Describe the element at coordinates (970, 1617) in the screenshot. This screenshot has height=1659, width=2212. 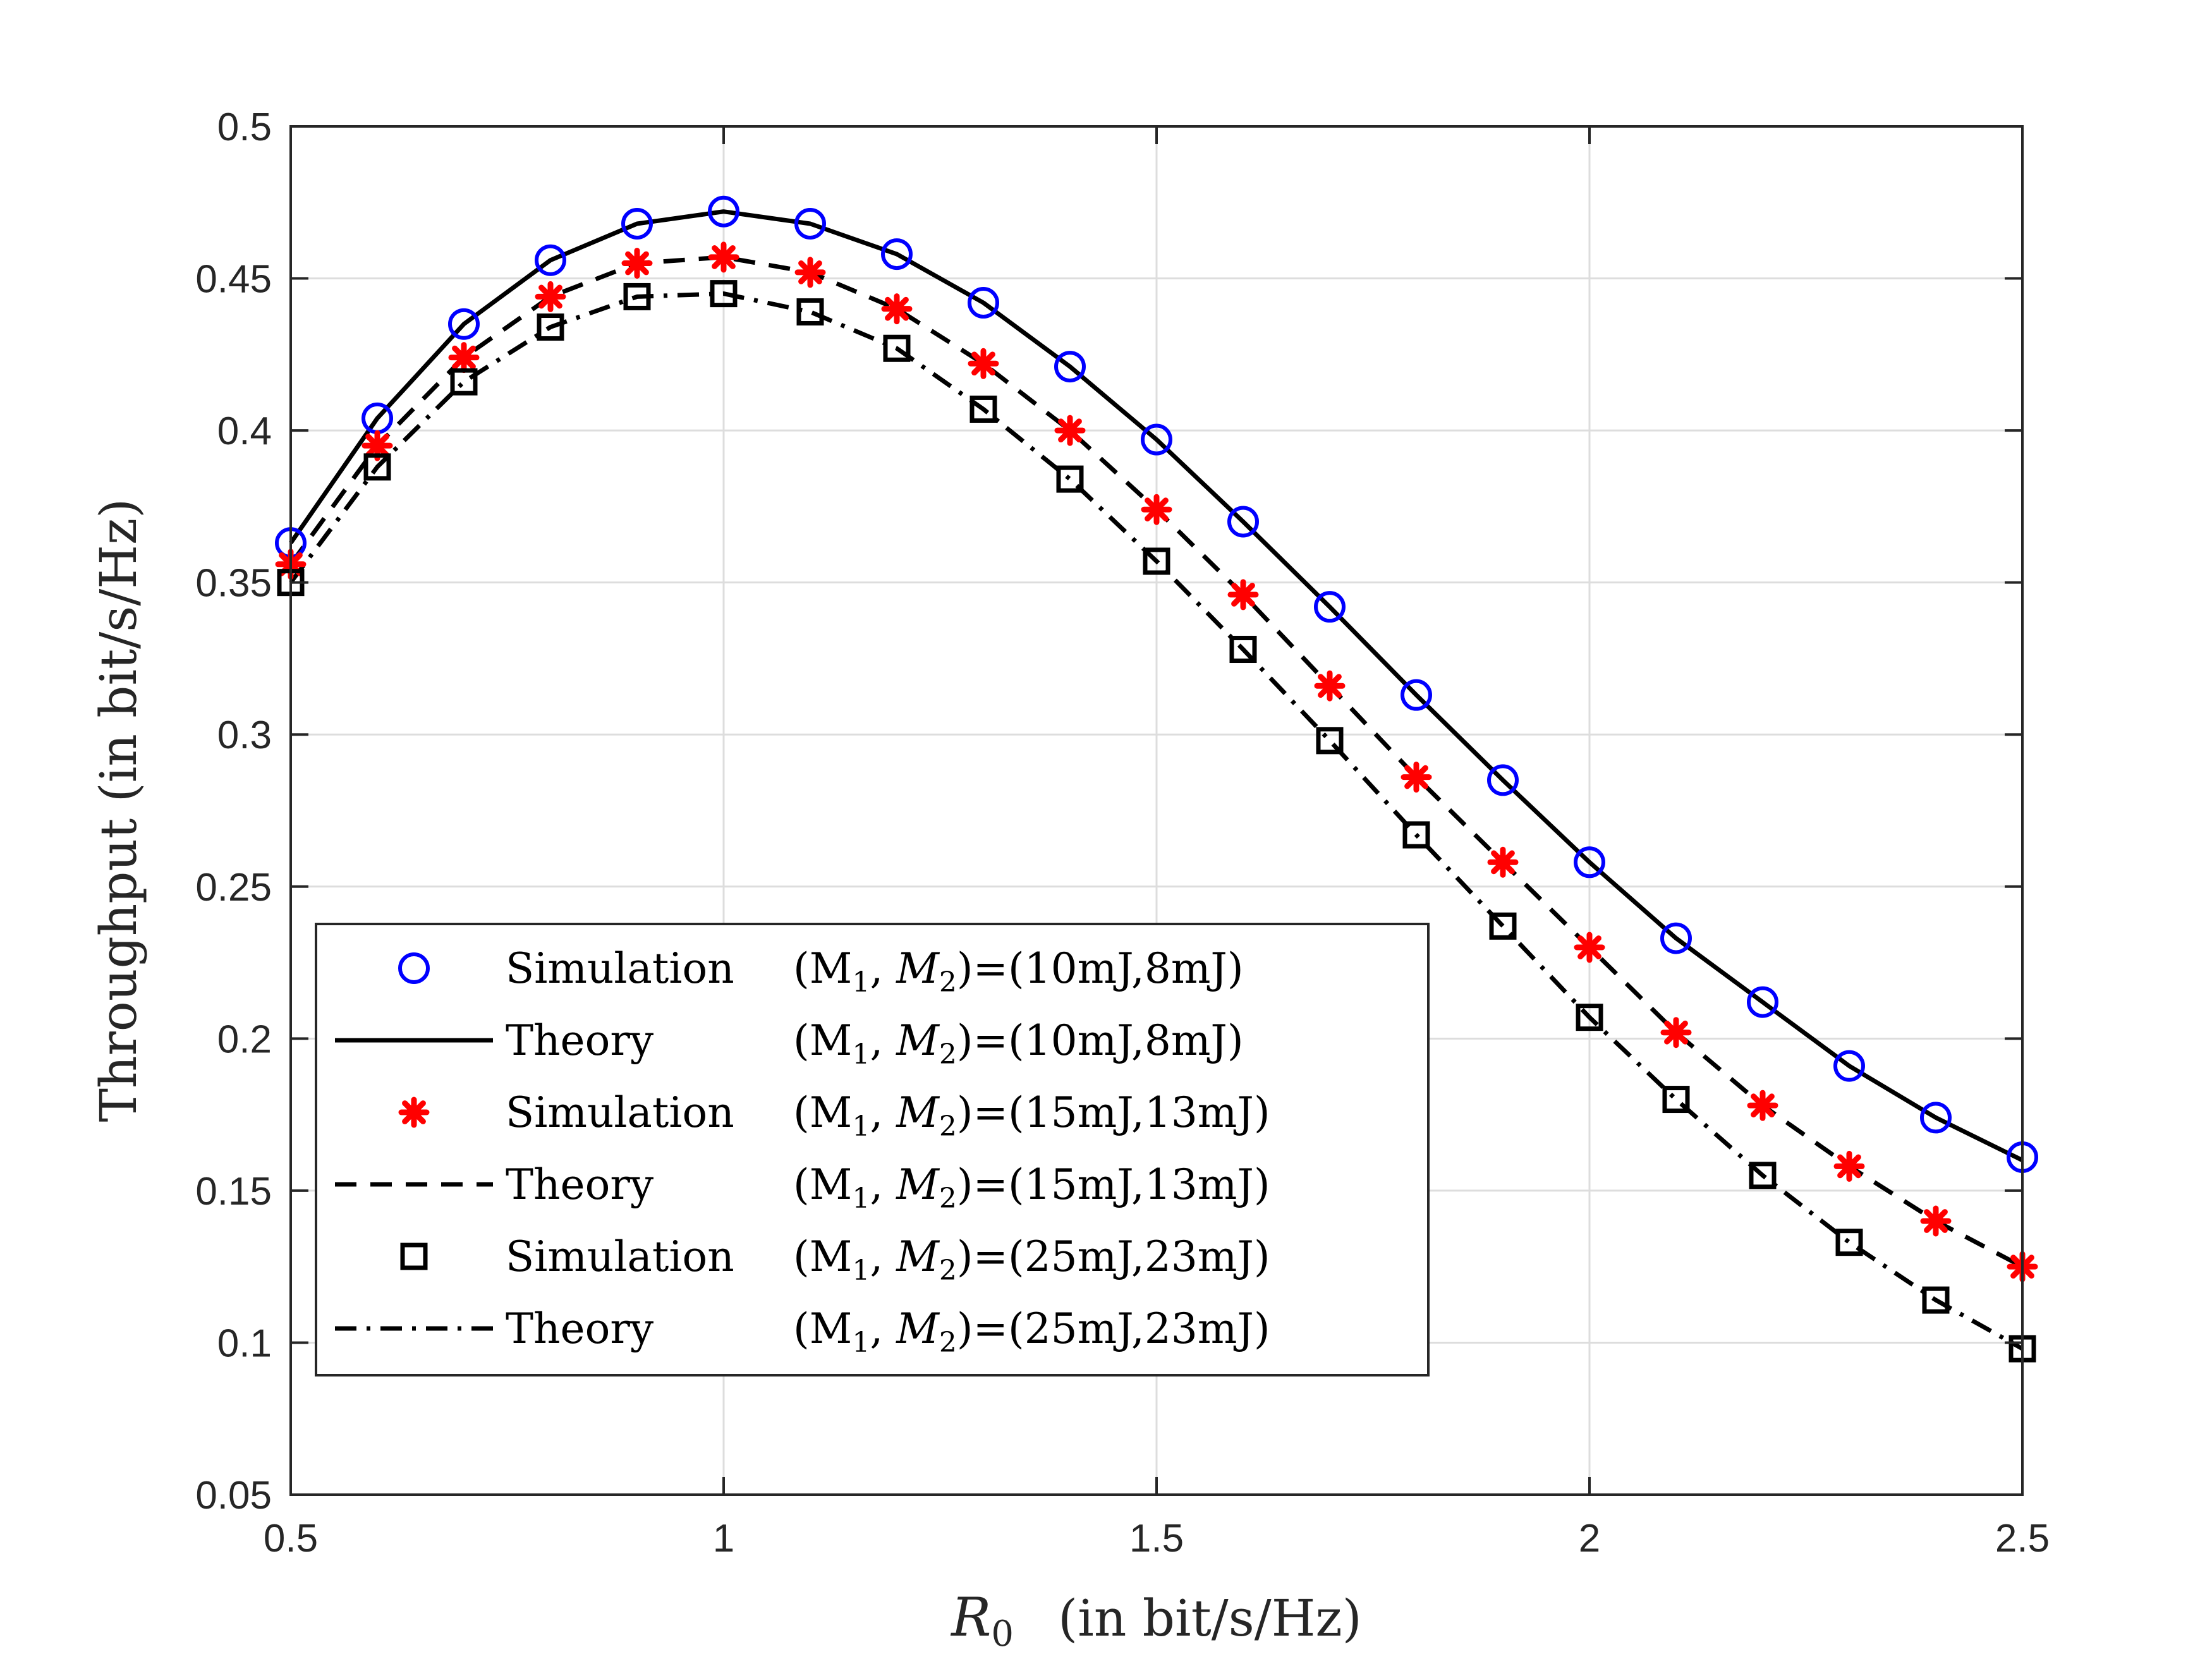
I see `x-axis-symbol: R` at that location.